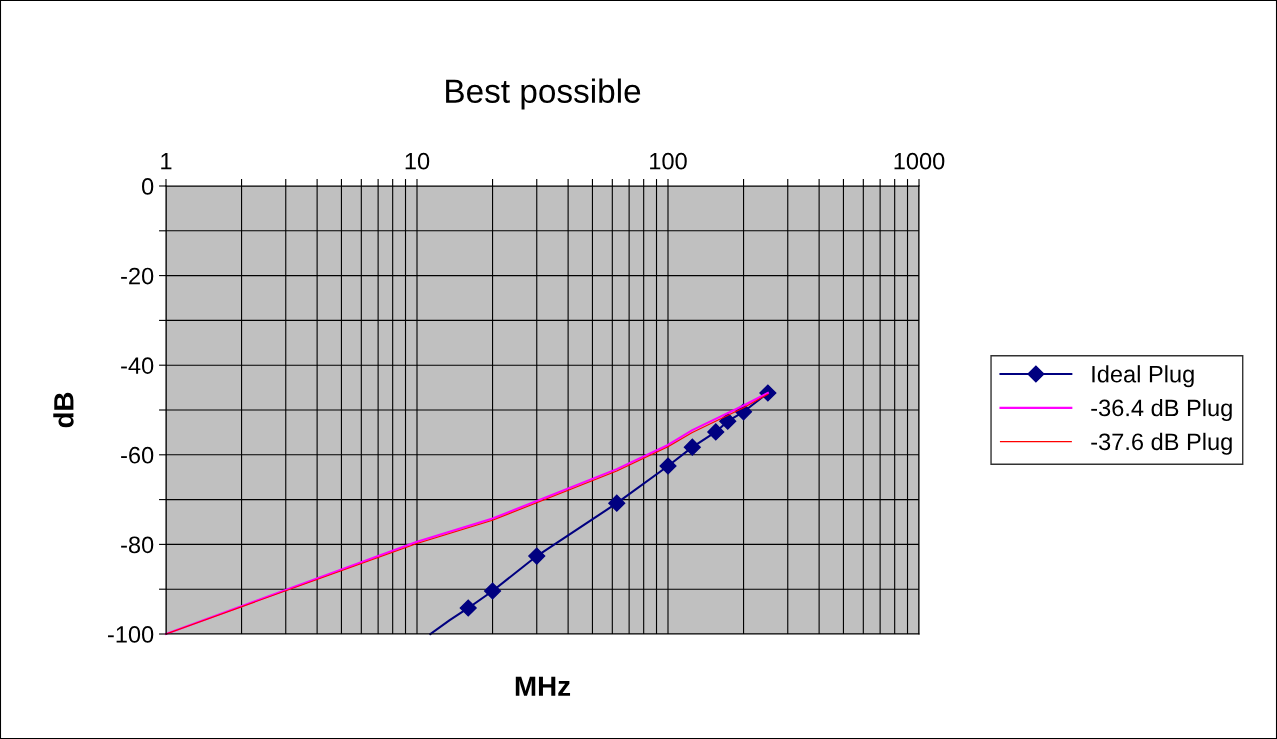 This screenshot has height=739, width=1277. I want to click on y-tick-label: -40, so click(137, 365).